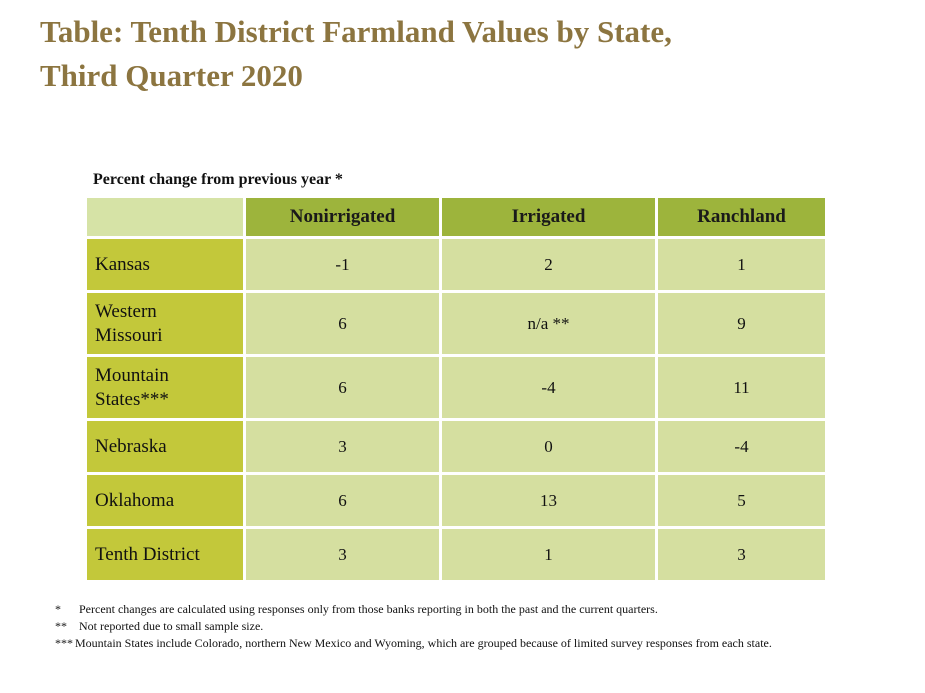 Image resolution: width=925 pixels, height=693 pixels. Describe the element at coordinates (342, 554) in the screenshot. I see `cell-tenth-district-nonirrigated: 3` at that location.